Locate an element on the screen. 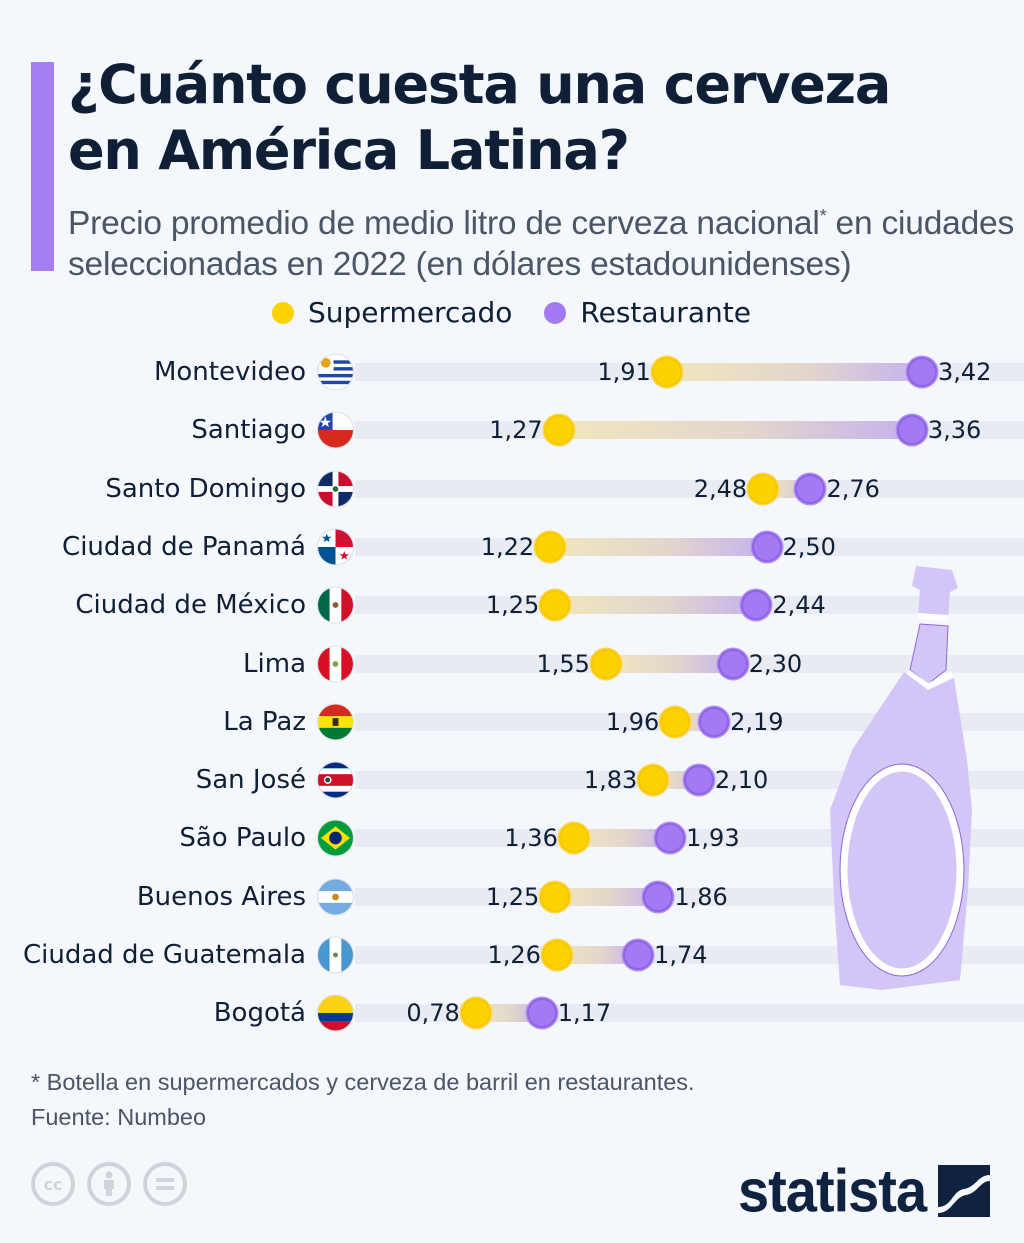 This screenshot has height=1243, width=1024. beer-bottle-illustration is located at coordinates (901, 778).